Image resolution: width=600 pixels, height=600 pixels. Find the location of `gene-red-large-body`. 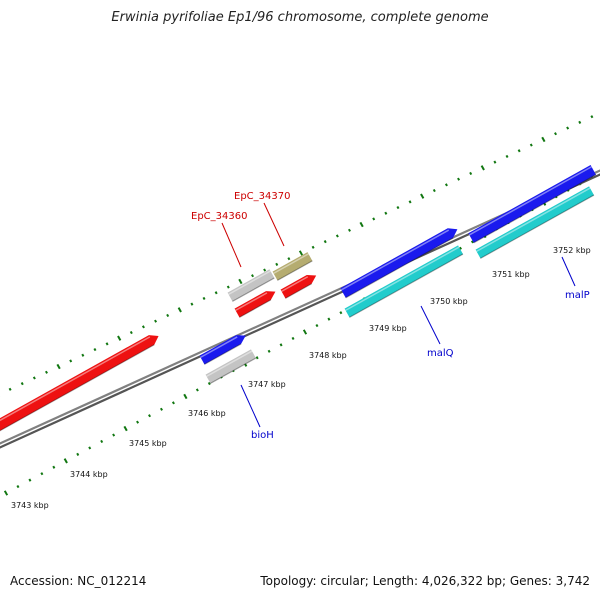

gene-red-large-body is located at coordinates (79, 383).